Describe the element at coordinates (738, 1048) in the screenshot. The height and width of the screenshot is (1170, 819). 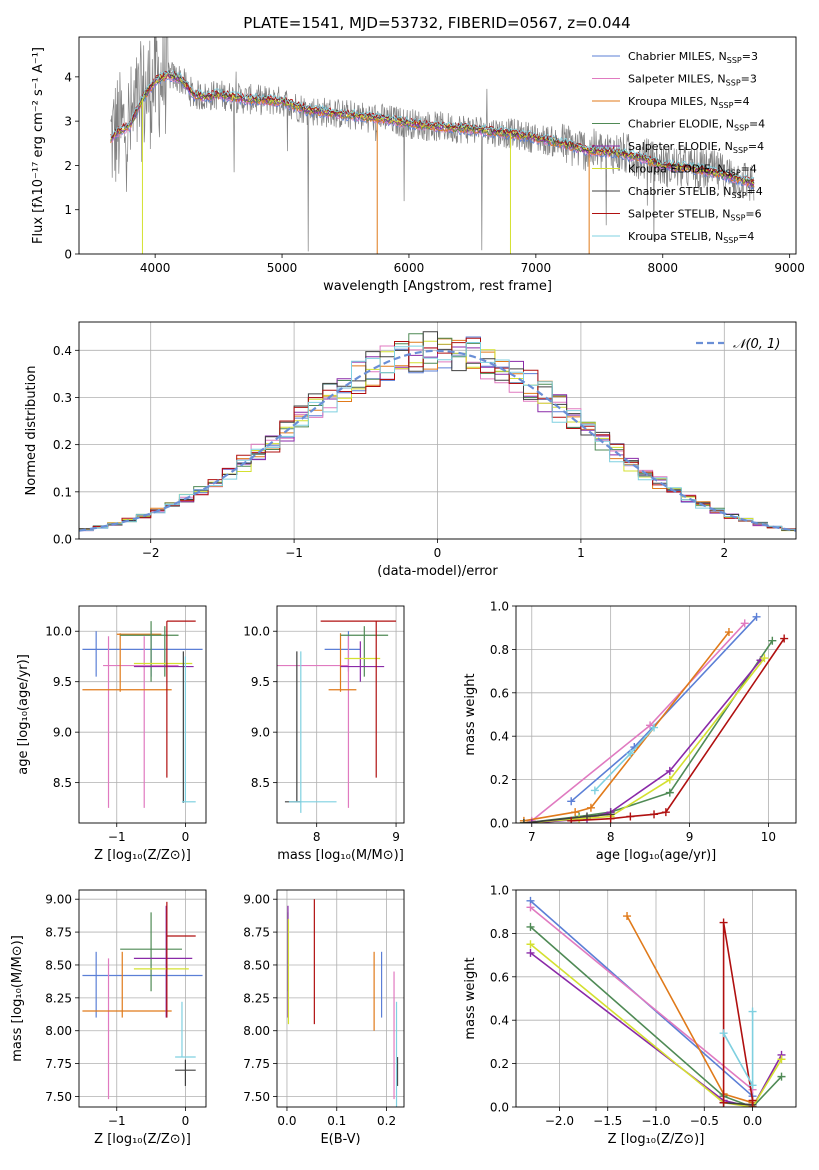
I see `series-kroupa-stelib` at that location.